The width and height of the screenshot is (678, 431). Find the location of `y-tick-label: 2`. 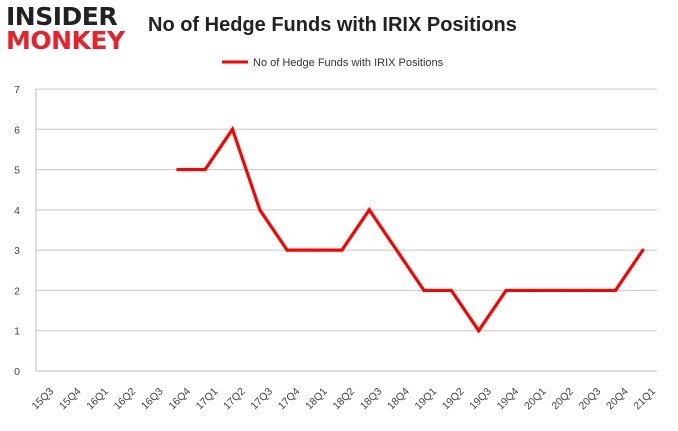

y-tick-label: 2 is located at coordinates (17, 291).